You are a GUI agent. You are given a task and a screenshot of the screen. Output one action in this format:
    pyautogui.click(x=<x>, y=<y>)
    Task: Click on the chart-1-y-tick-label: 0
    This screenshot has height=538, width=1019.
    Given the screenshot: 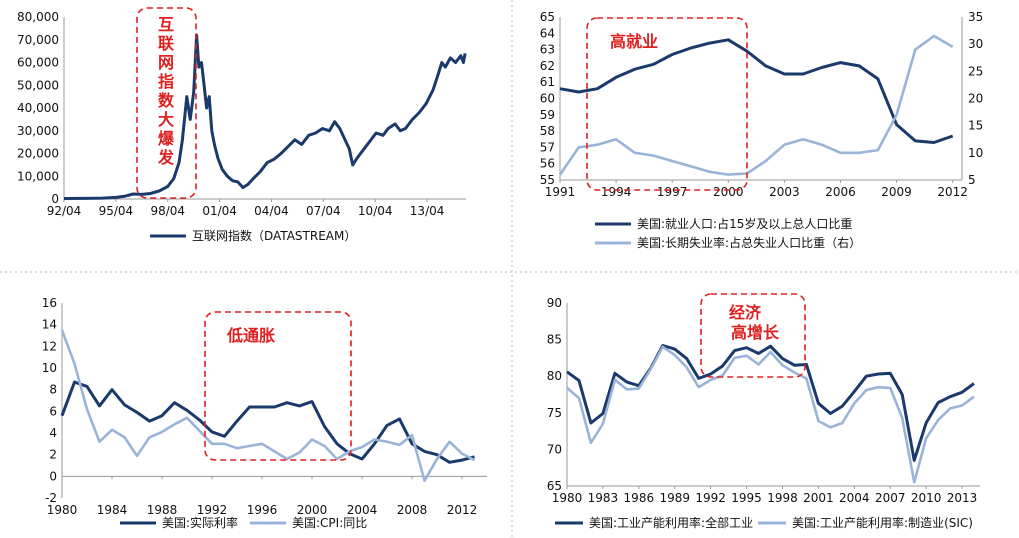 What is the action you would take?
    pyautogui.click(x=55, y=199)
    